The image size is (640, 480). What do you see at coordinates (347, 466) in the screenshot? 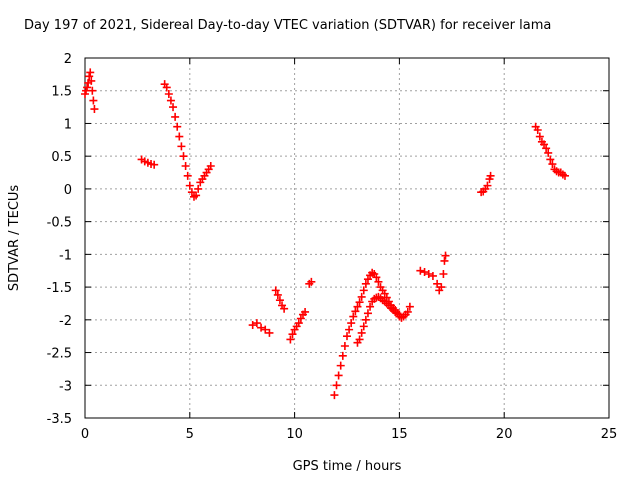
I see `x-axis-label: GPS time / hours` at bounding box center [347, 466].